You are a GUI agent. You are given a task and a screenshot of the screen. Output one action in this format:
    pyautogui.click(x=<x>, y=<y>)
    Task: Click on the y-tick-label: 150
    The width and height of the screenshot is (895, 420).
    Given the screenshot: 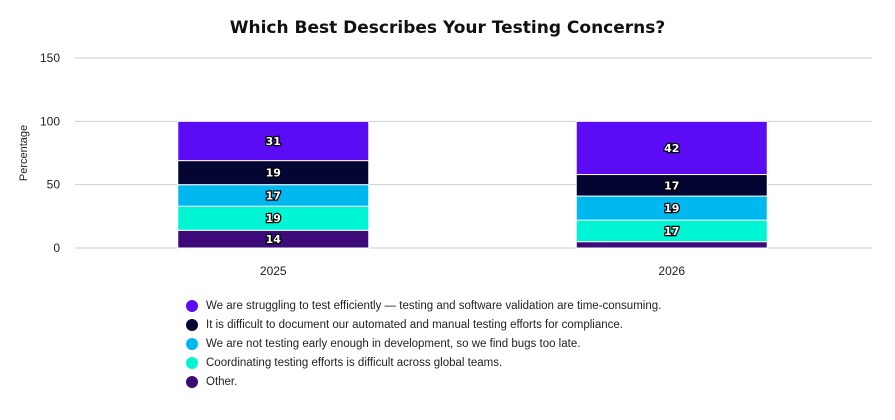 What is the action you would take?
    pyautogui.click(x=50, y=58)
    